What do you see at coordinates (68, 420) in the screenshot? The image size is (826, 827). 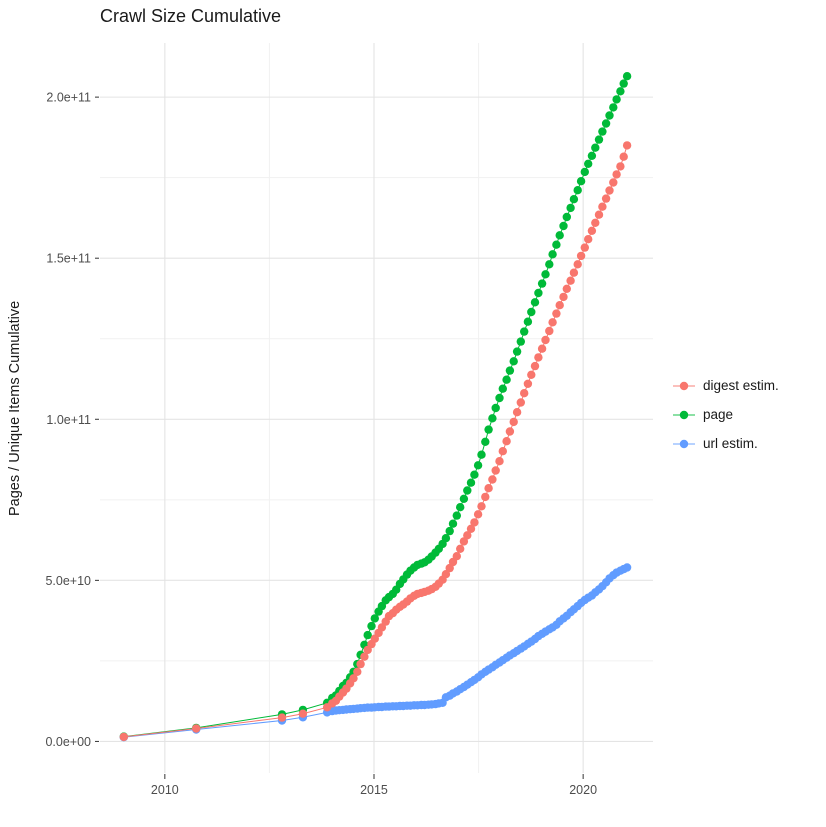 I see `y-tick-label: 1.0e+11` at bounding box center [68, 420].